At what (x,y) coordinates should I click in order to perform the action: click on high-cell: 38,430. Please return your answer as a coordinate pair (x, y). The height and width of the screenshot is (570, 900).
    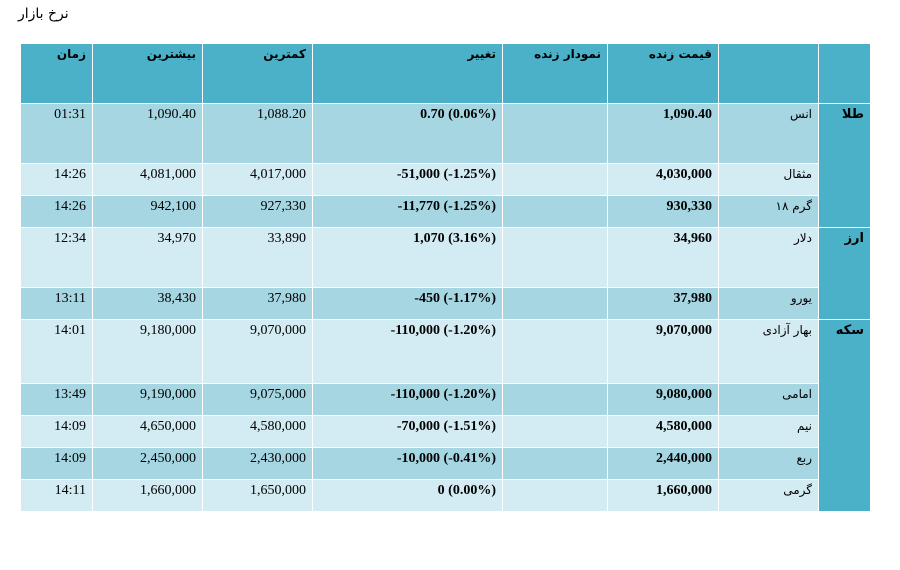
    Looking at the image, I should click on (147, 303).